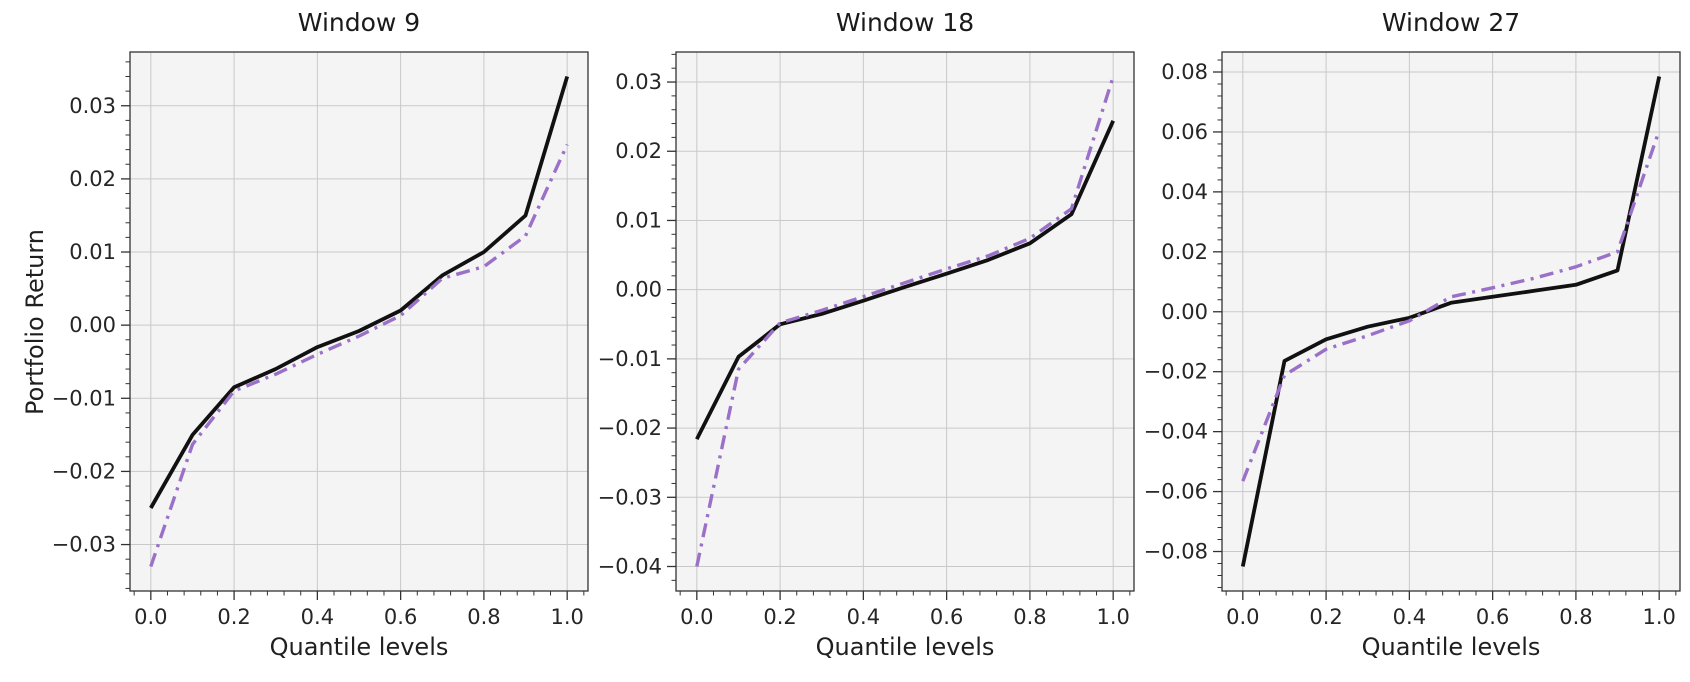  Describe the element at coordinates (1184, 192) in the screenshot. I see `y-tick-label: 0.04` at that location.